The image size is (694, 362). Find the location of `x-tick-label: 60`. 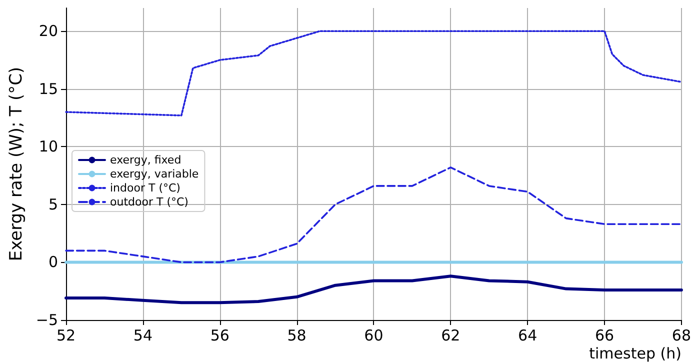

x-tick-label: 60 is located at coordinates (374, 335).